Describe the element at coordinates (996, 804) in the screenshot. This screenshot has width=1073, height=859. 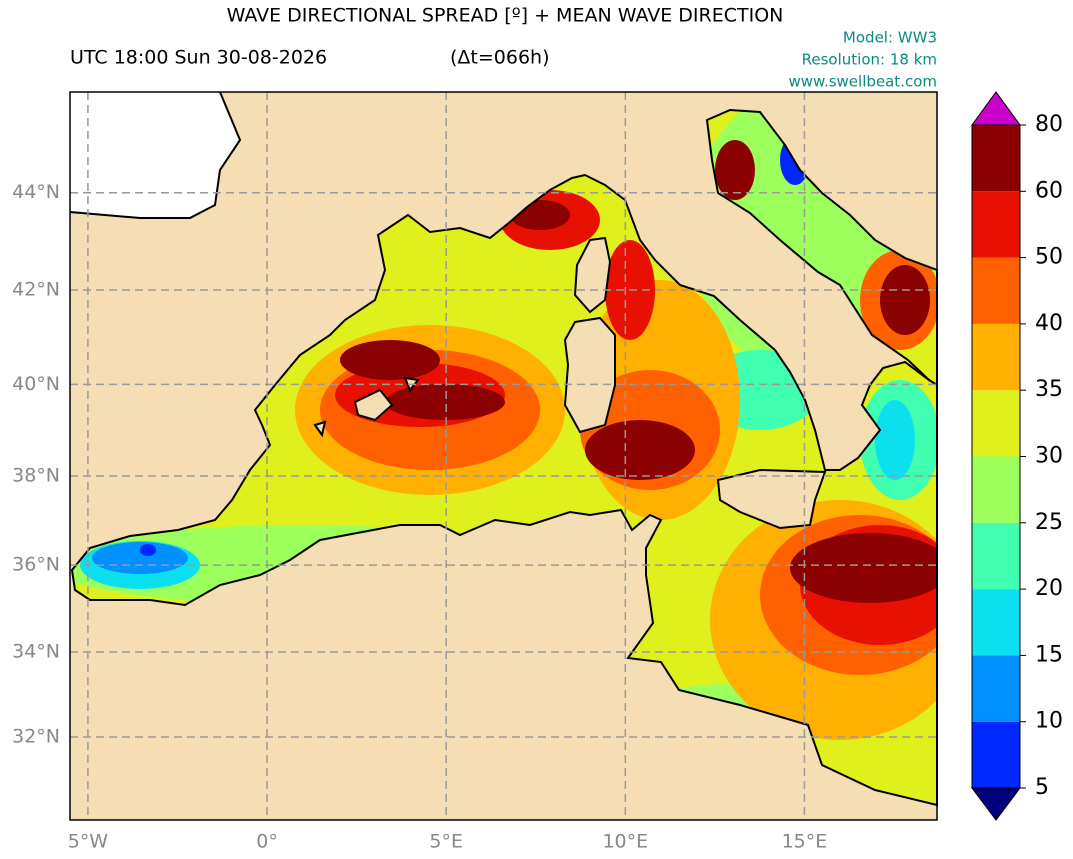
I see `colorbar-under` at that location.